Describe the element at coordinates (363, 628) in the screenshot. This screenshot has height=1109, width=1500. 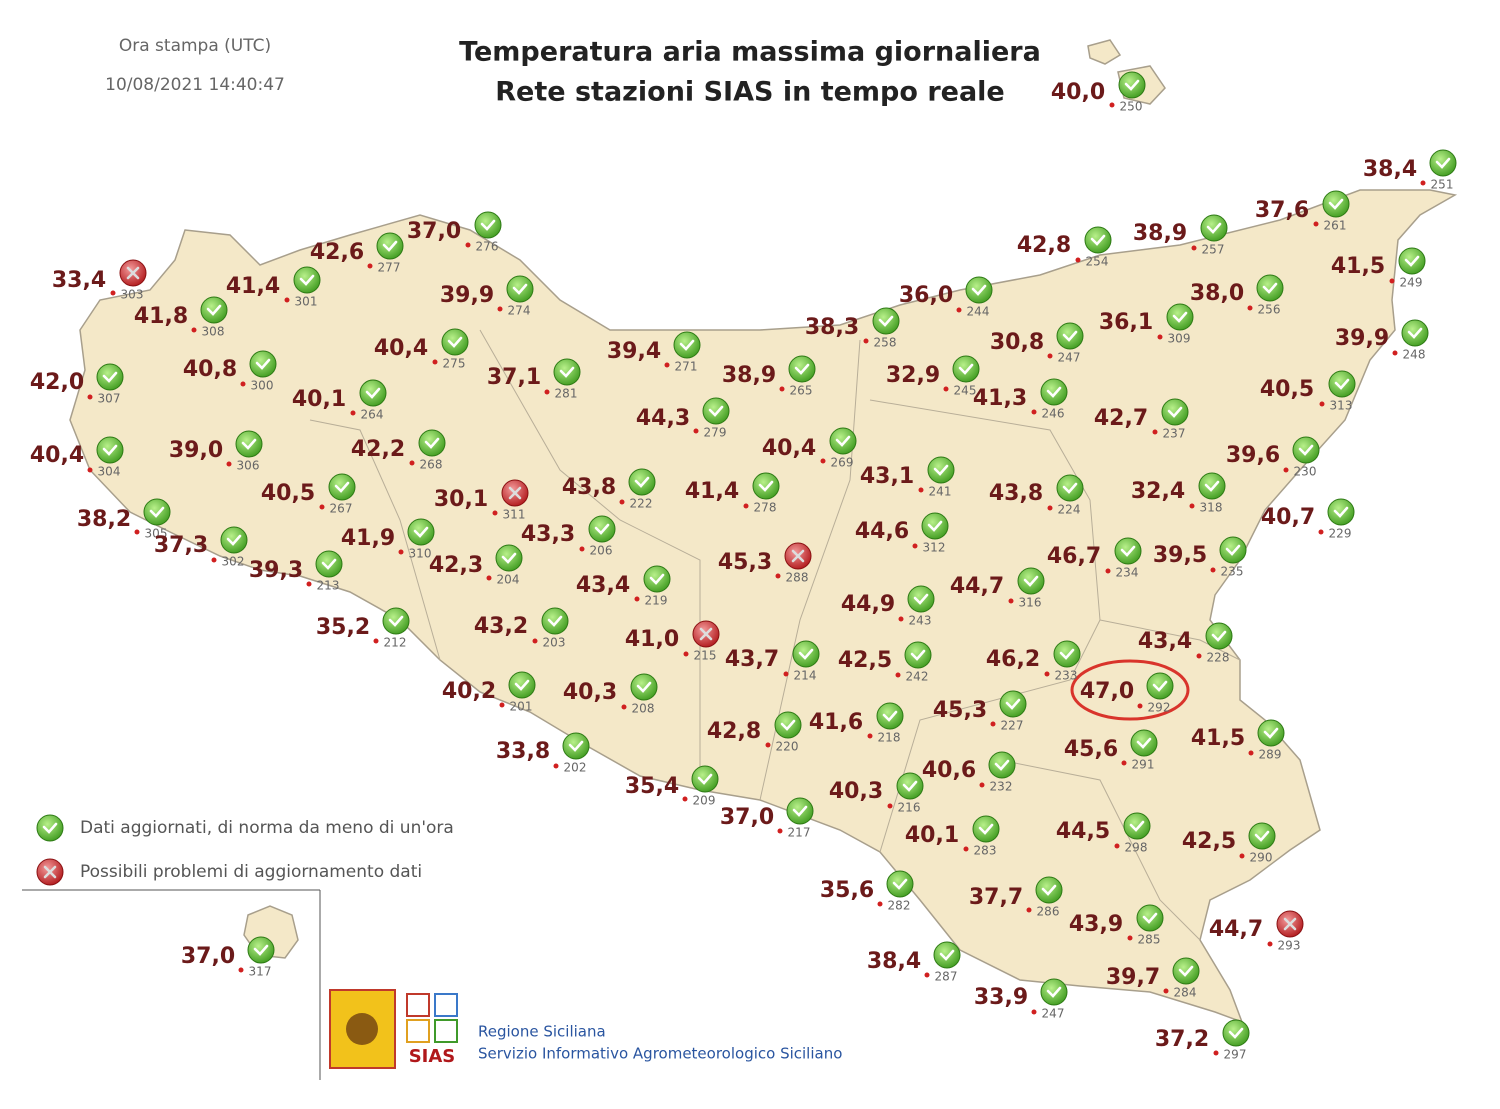
I see `station: 212 35,2` at that location.